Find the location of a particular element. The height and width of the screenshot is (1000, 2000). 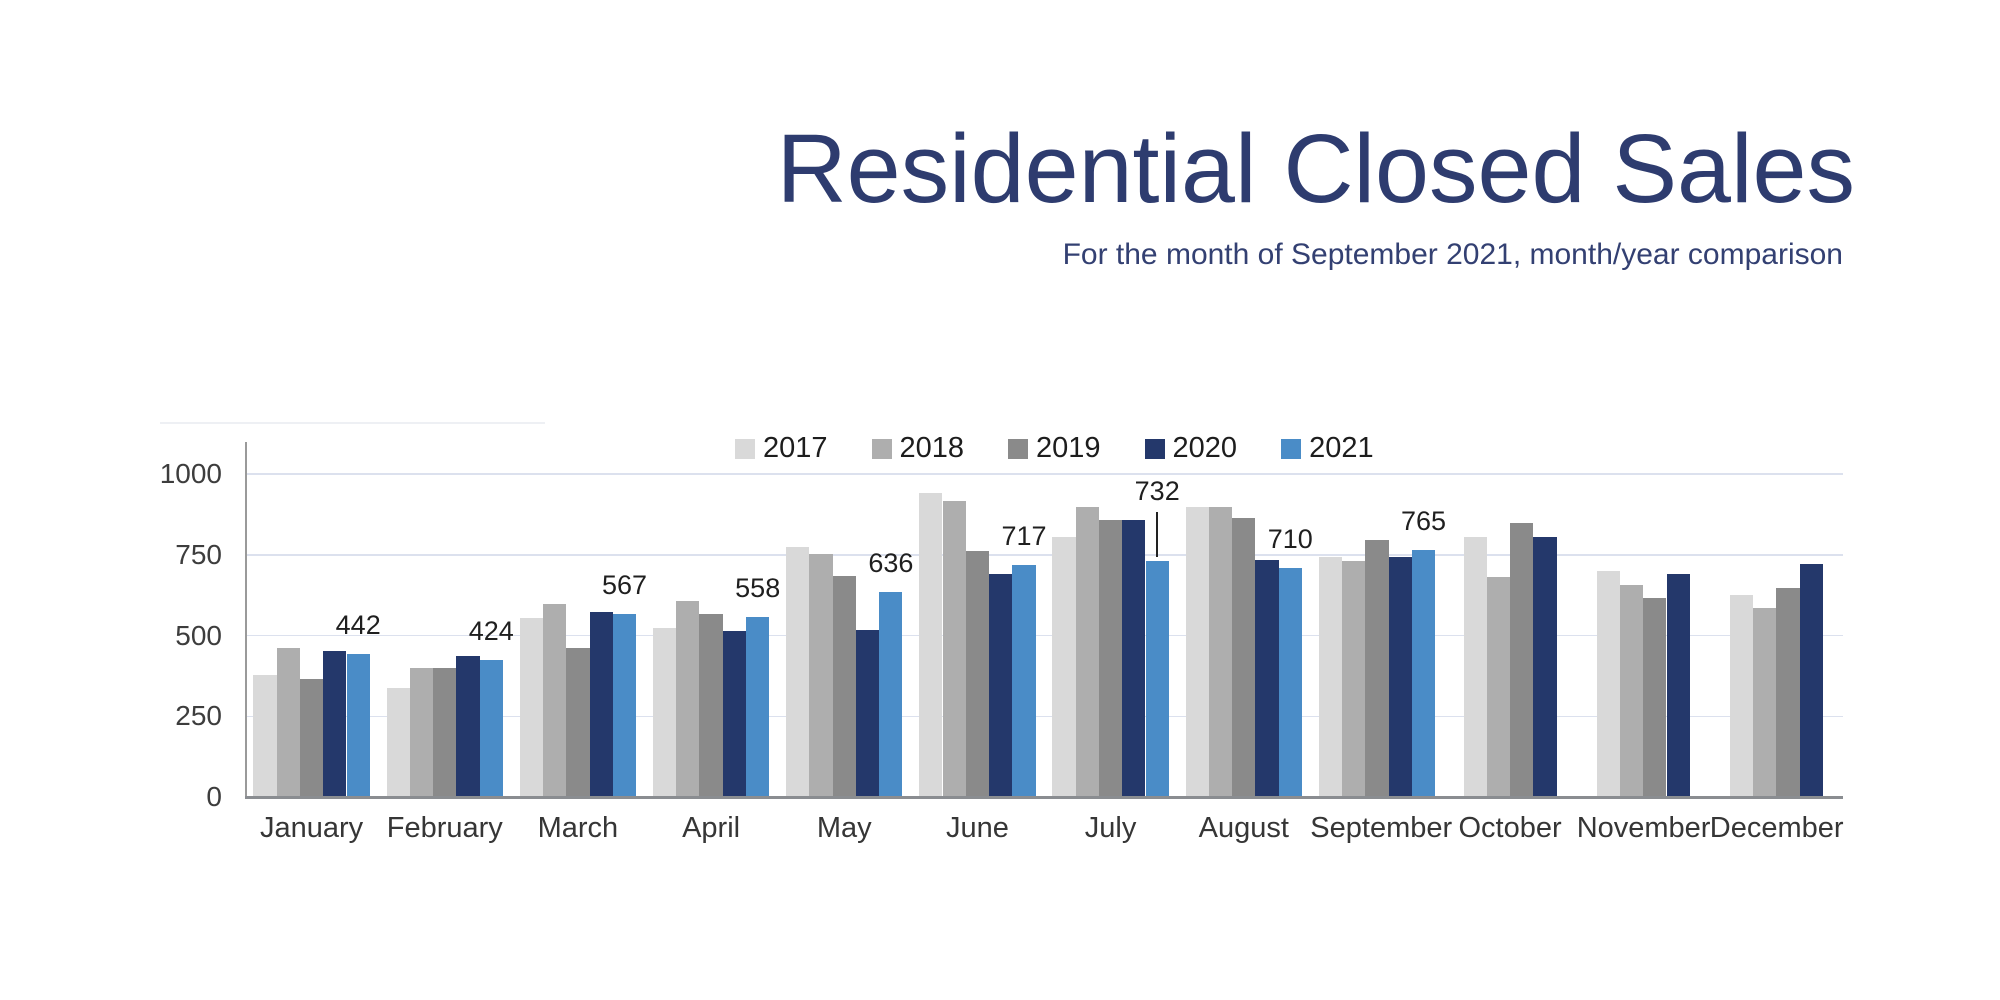

x-axis-label-november: November is located at coordinates (1643, 828).